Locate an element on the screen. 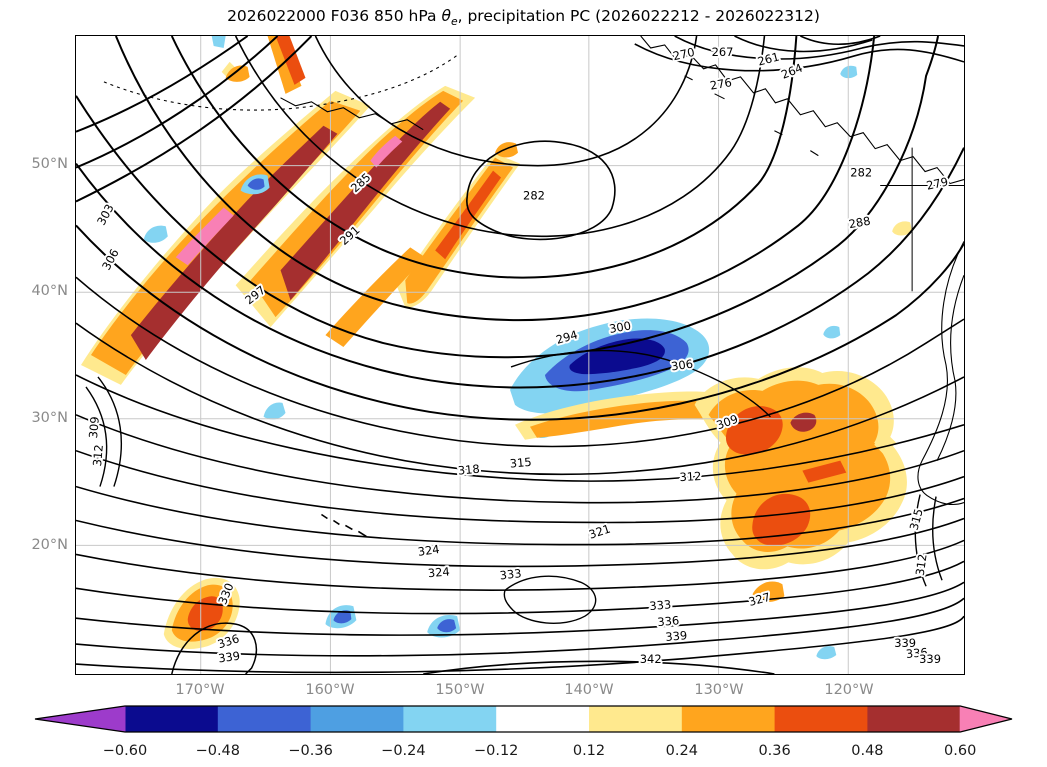 This screenshot has width=1047, height=767. contour-label: 279 is located at coordinates (937, 183).